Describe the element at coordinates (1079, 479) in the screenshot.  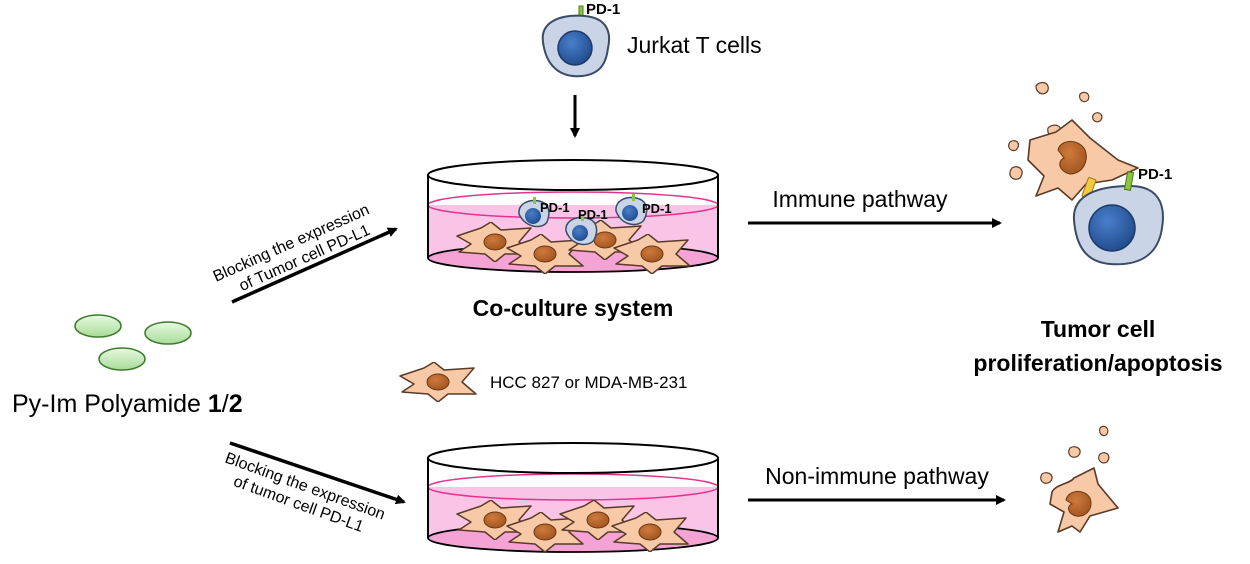
I see `damaged-tumor-cell-lower` at that location.